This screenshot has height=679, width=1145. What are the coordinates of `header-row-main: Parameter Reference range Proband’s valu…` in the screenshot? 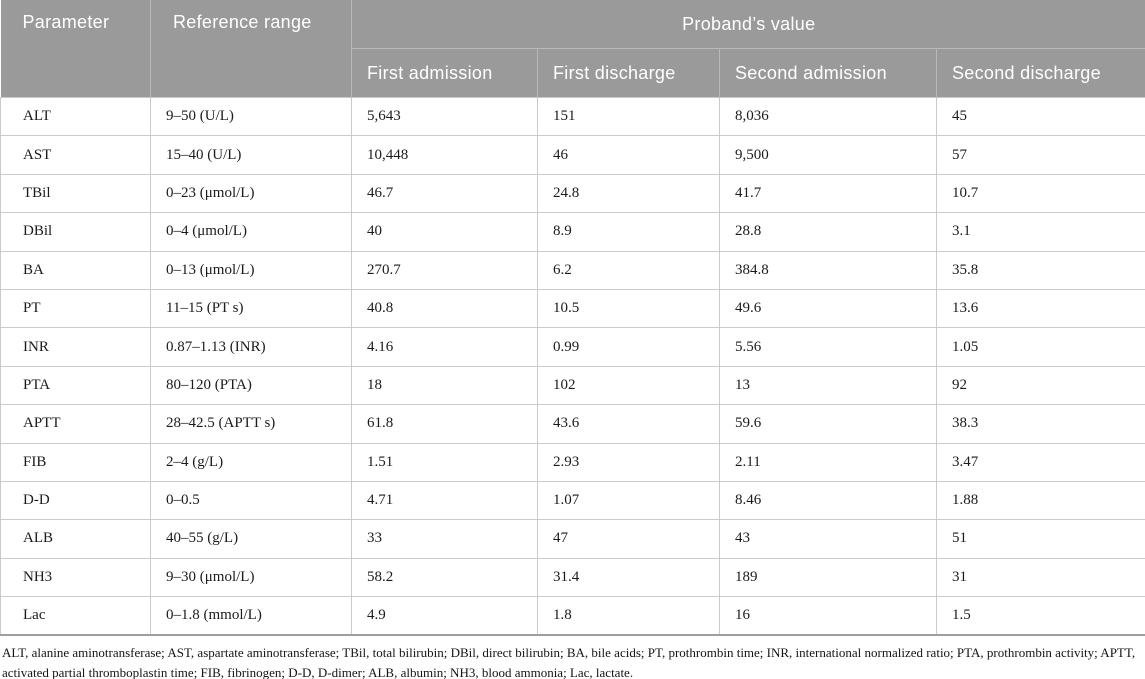 It's located at (572, 49).